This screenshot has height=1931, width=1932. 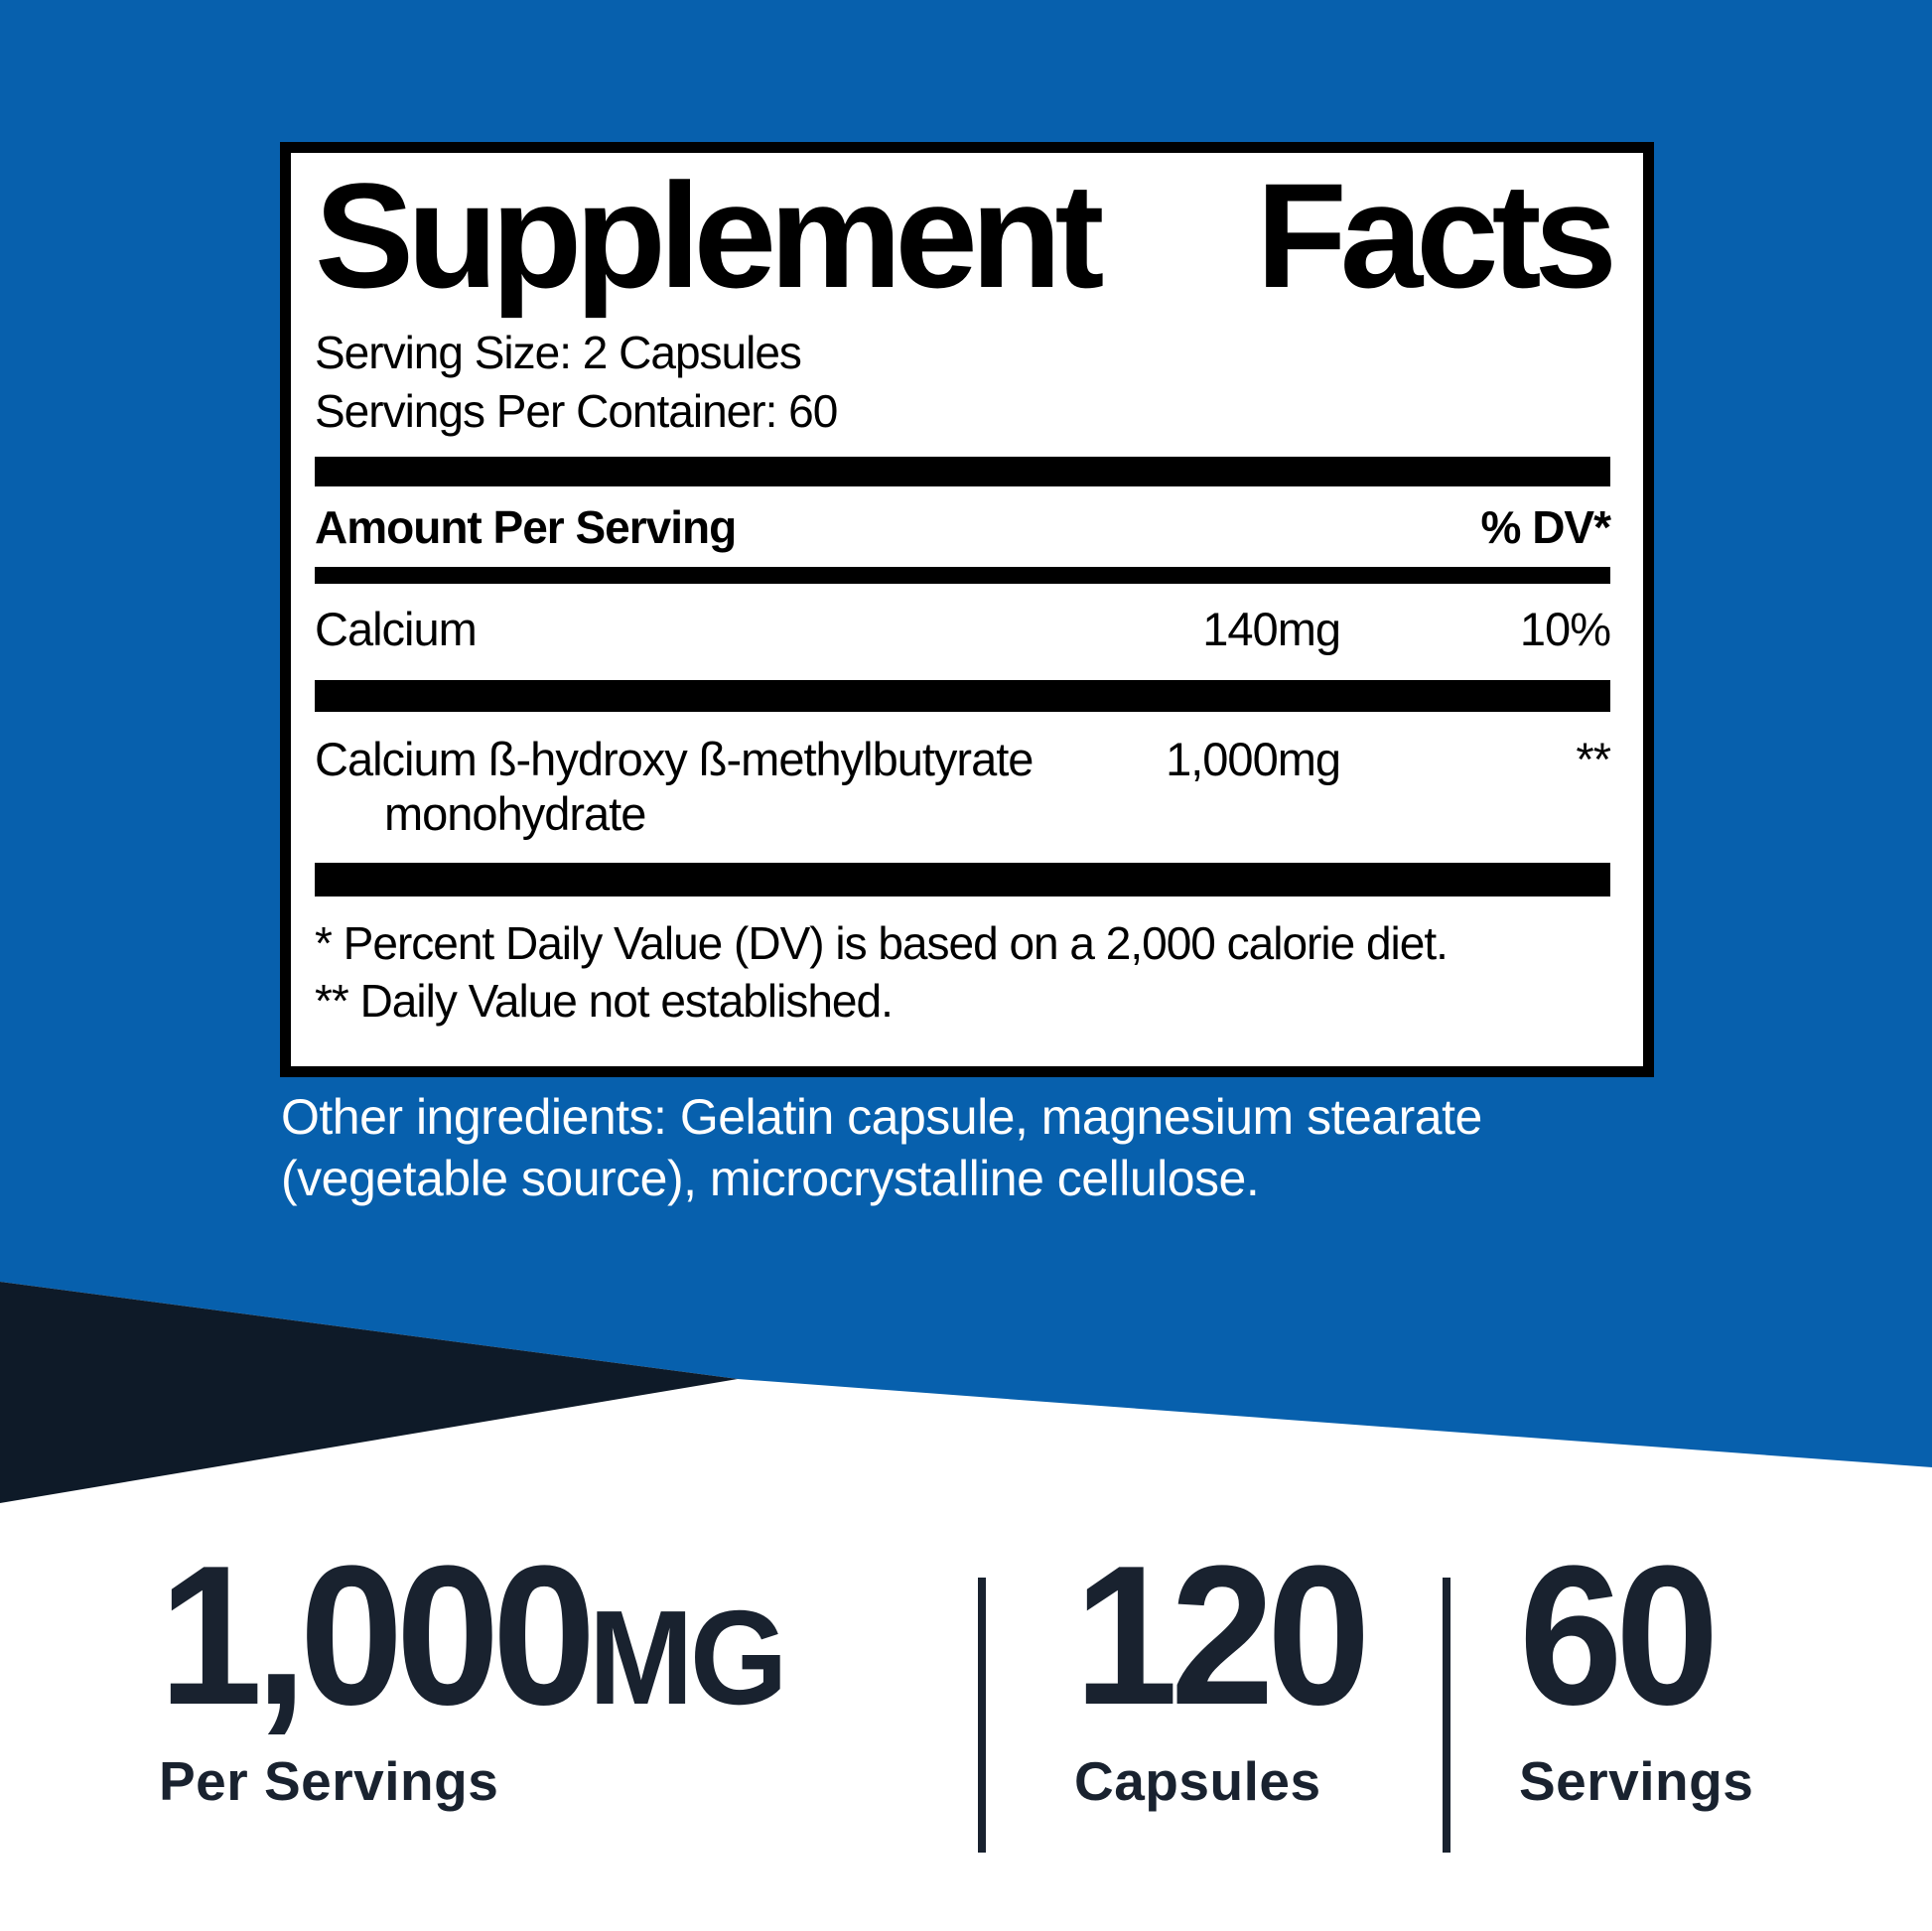 What do you see at coordinates (377, 1635) in the screenshot?
I see `dosage-number: 1,000` at bounding box center [377, 1635].